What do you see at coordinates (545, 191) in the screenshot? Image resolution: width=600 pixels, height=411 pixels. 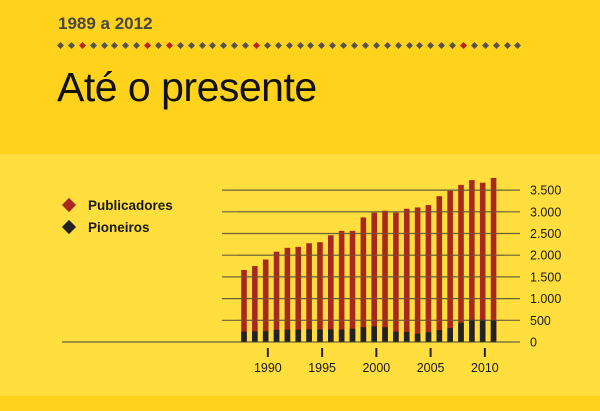 I see `y-tick-label: 3.500` at bounding box center [545, 191].